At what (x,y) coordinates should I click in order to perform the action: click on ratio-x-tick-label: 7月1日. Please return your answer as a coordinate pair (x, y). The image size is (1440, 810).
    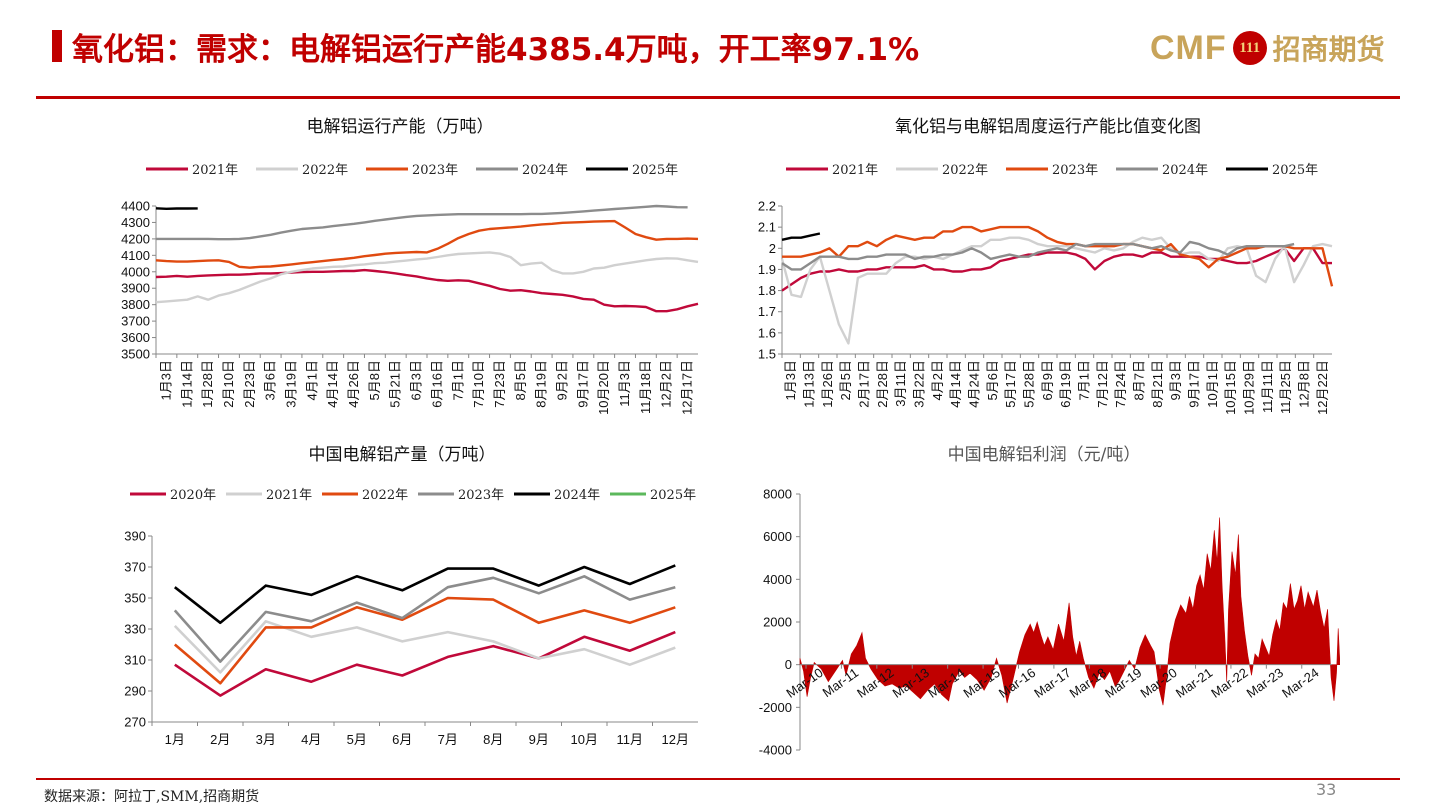
    Looking at the image, I should click on (1084, 380).